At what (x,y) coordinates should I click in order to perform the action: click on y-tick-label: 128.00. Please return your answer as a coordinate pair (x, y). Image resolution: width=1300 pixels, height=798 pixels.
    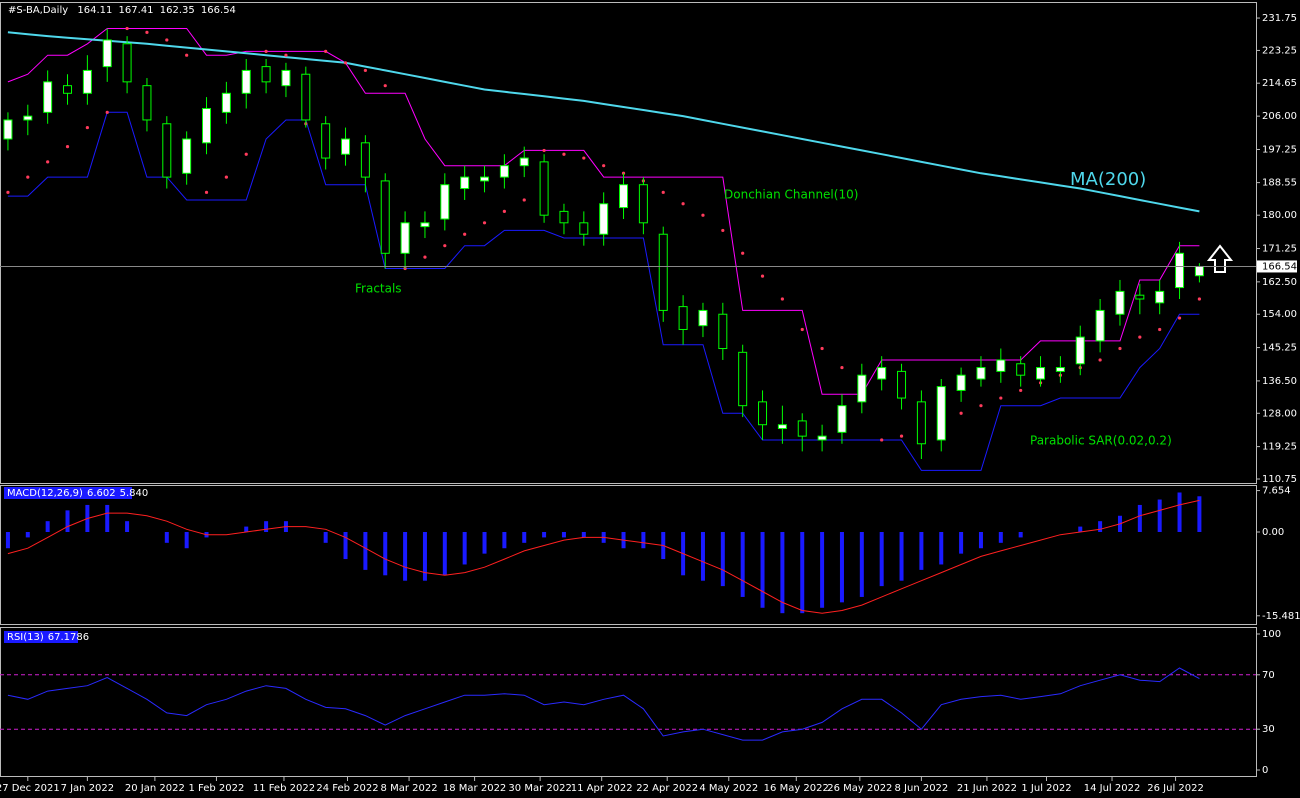
    Looking at the image, I should click on (1279, 413).